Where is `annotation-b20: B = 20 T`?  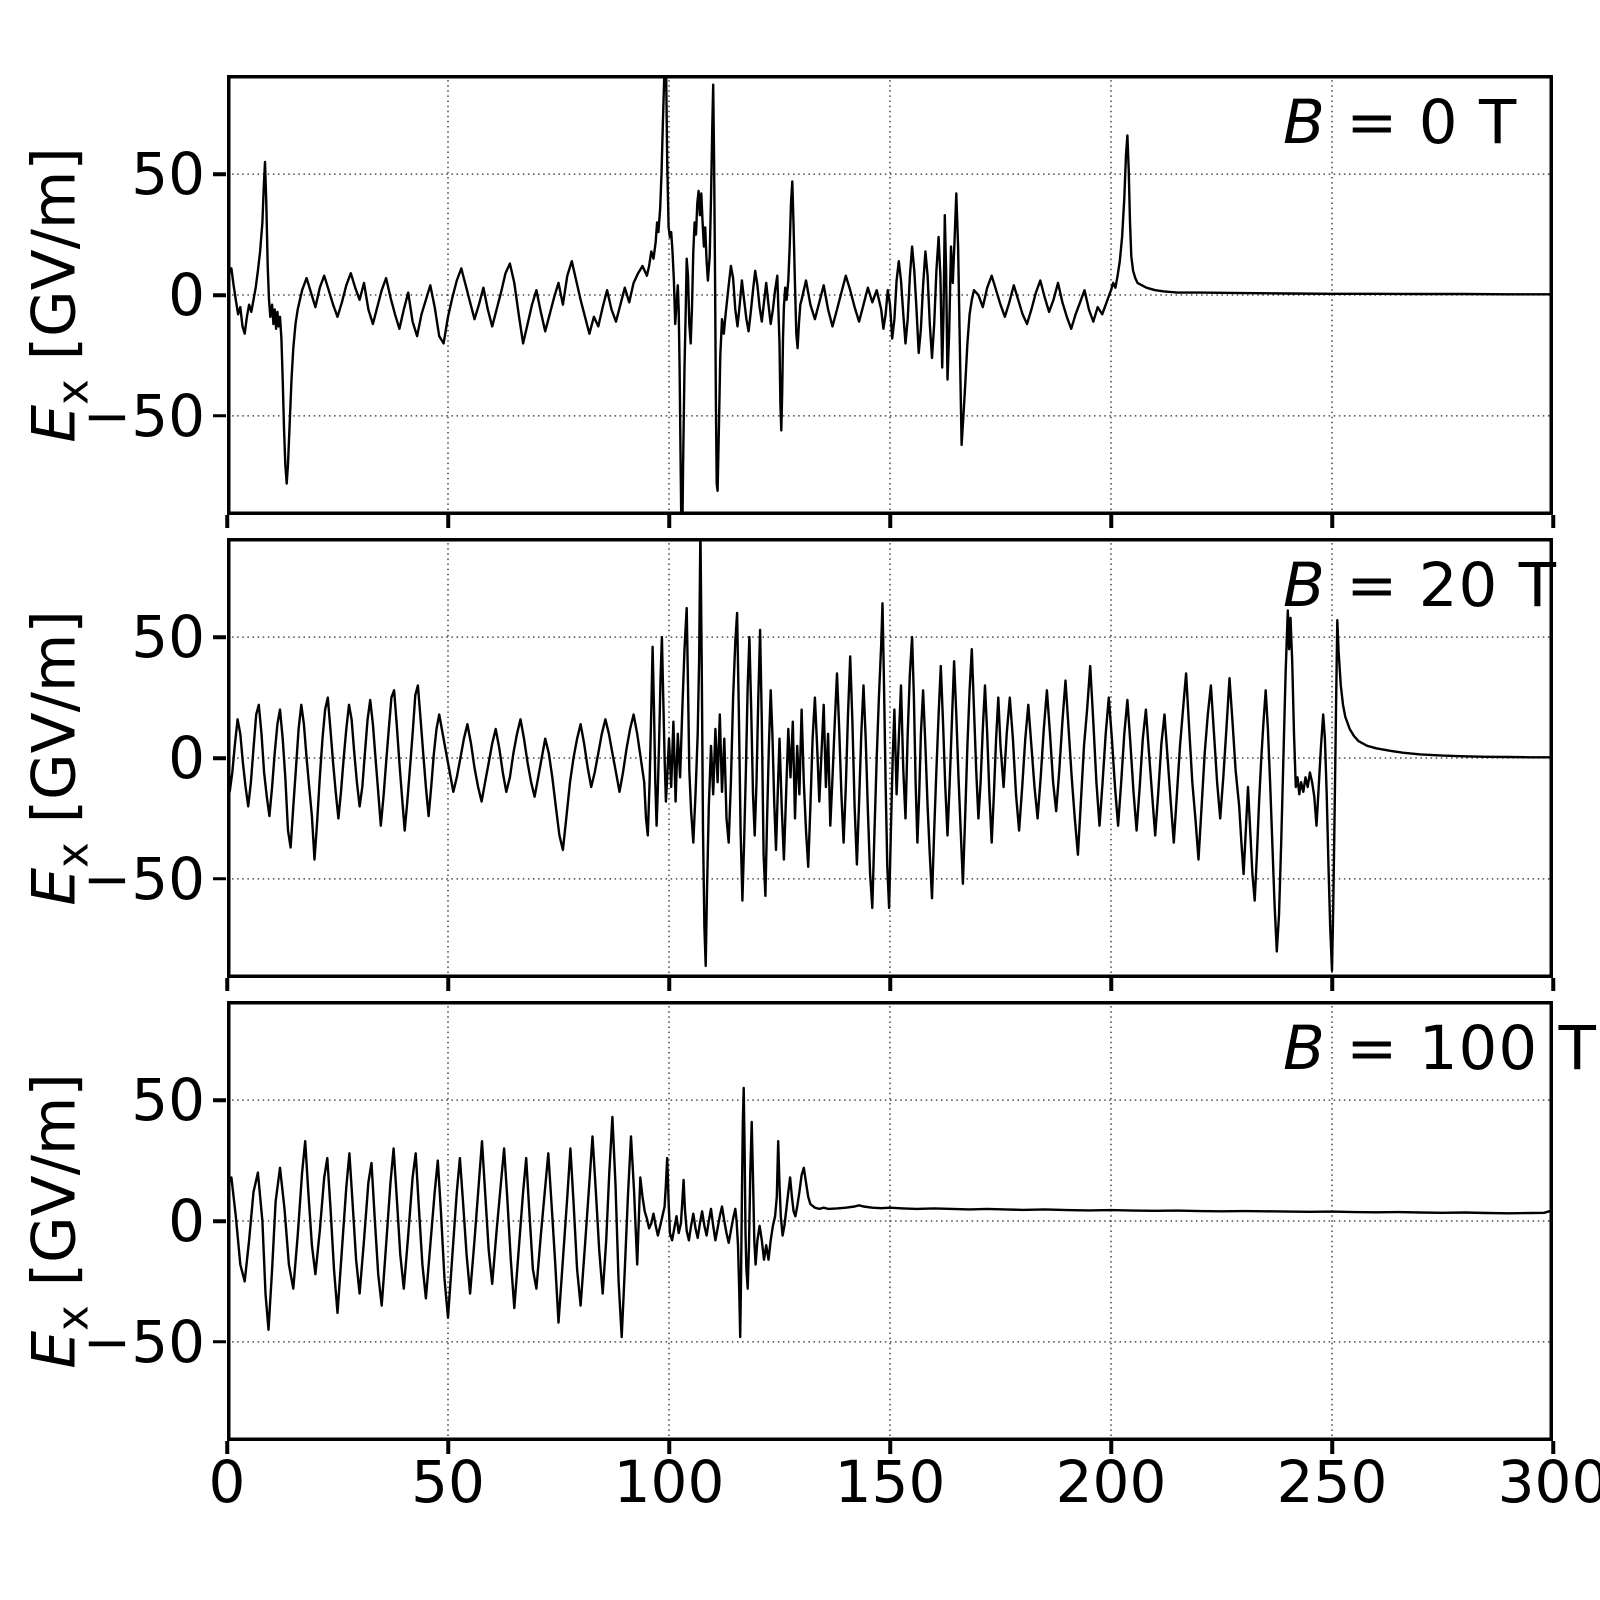
annotation-b20: B = 20 T is located at coordinates (1420, 585).